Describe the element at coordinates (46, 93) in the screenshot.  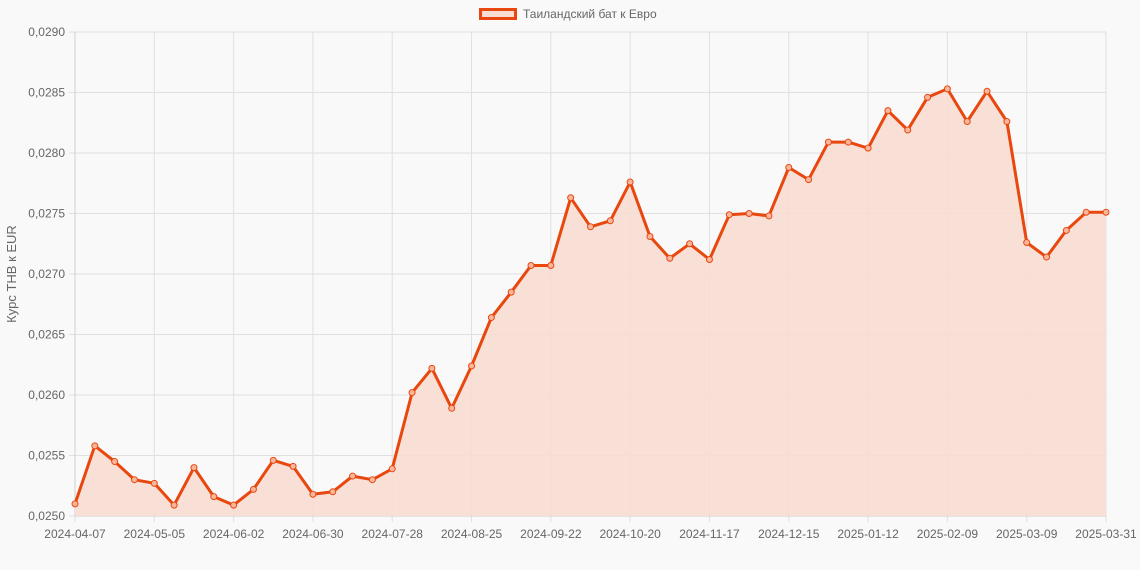
I see `y-tick-label: 0,0285` at that location.